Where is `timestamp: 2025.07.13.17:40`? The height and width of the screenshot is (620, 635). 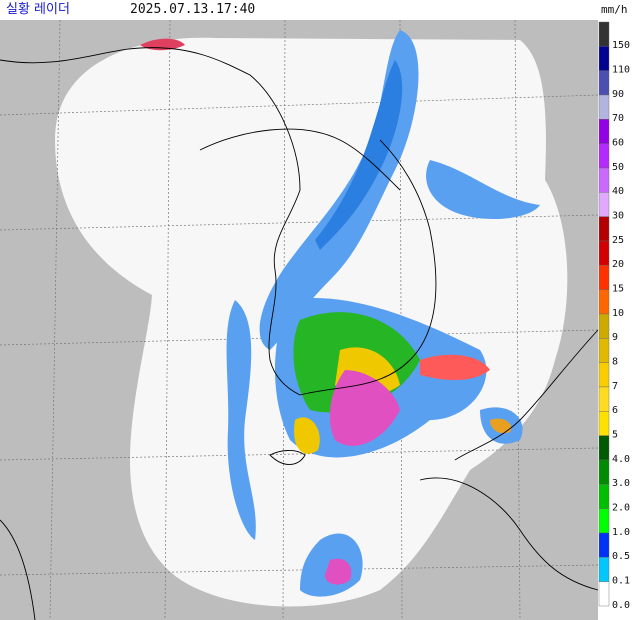 timestamp: 2025.07.13.17:40 is located at coordinates (193, 9).